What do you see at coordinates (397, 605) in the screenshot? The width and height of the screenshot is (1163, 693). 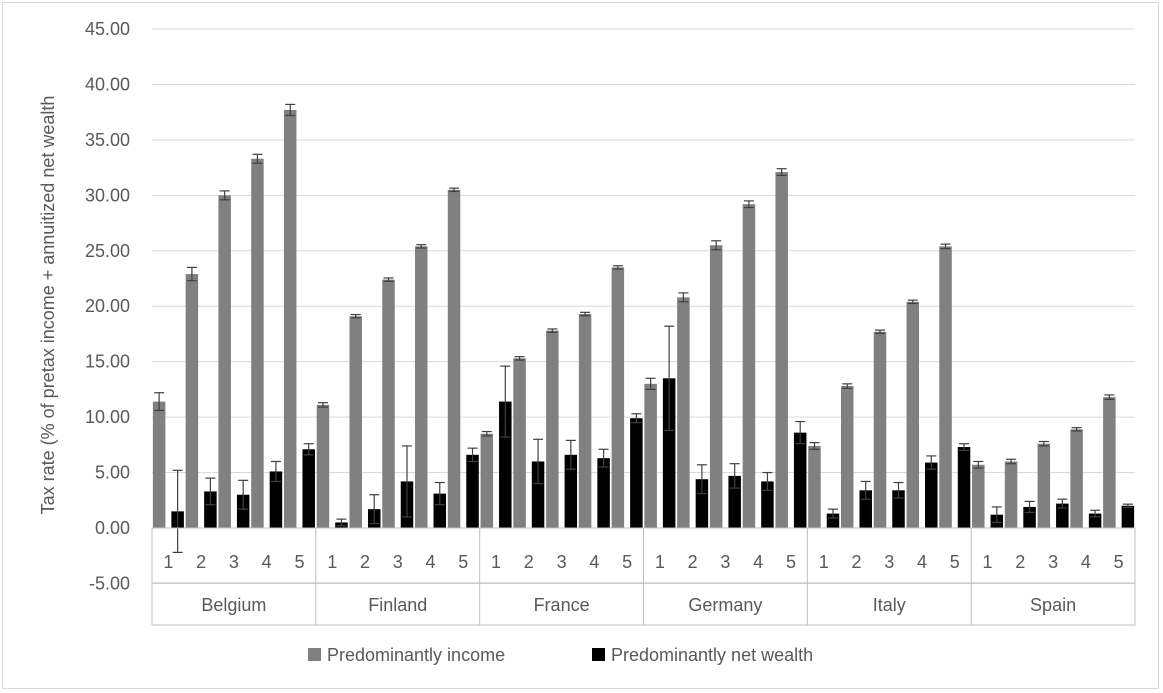 I see `group-label-finland: Finland` at bounding box center [397, 605].